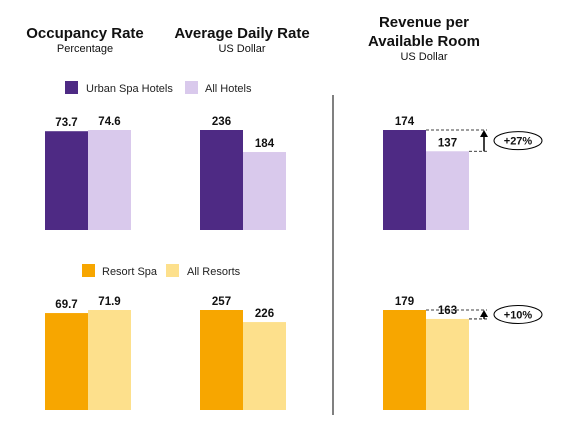 This screenshot has width=577, height=429. I want to click on bar-value-label: 236, so click(221, 122).